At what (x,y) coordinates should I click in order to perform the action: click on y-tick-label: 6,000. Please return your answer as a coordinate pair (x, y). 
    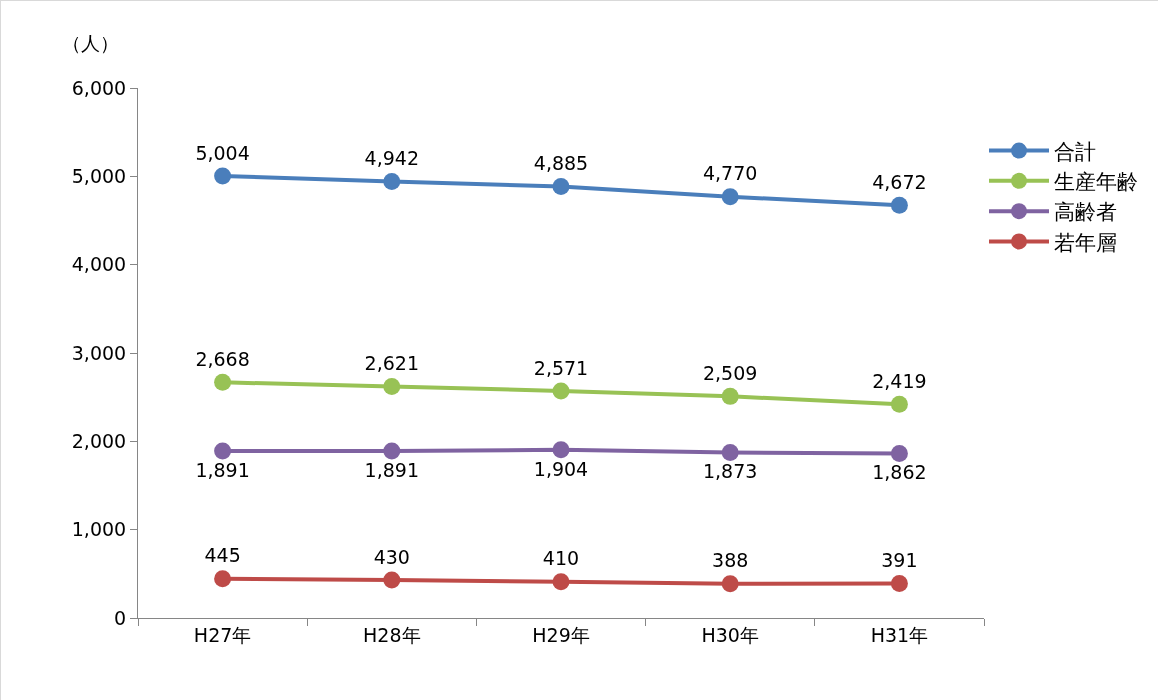
    Looking at the image, I should click on (99, 87).